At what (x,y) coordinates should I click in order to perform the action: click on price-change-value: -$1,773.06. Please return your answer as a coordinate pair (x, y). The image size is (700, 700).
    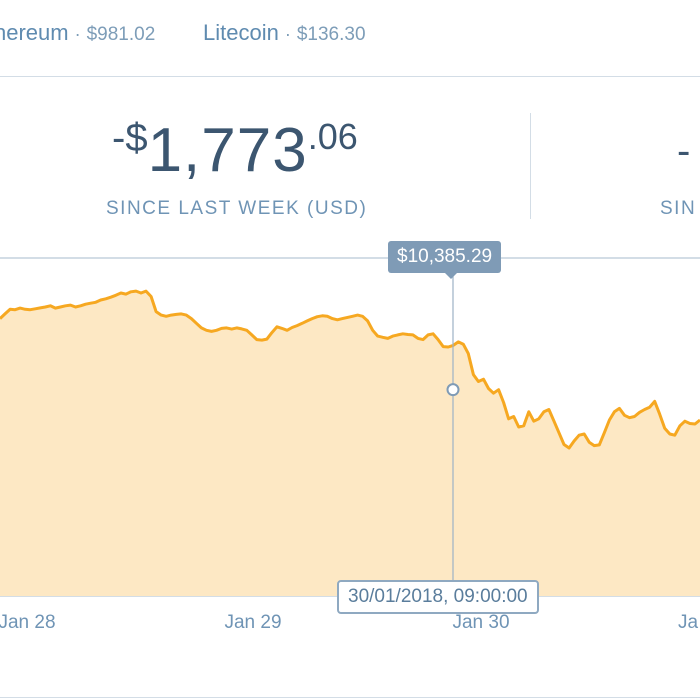
    Looking at the image, I should click on (235, 150).